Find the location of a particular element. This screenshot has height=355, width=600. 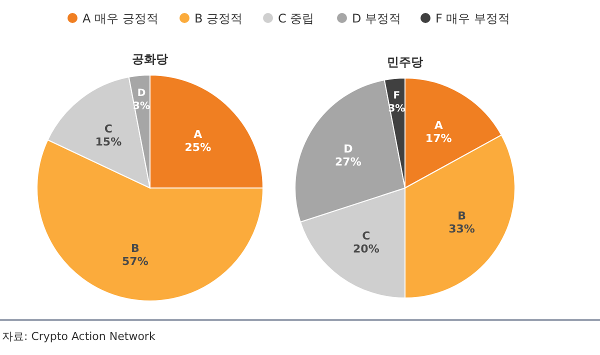

data-label: 25% is located at coordinates (198, 147).